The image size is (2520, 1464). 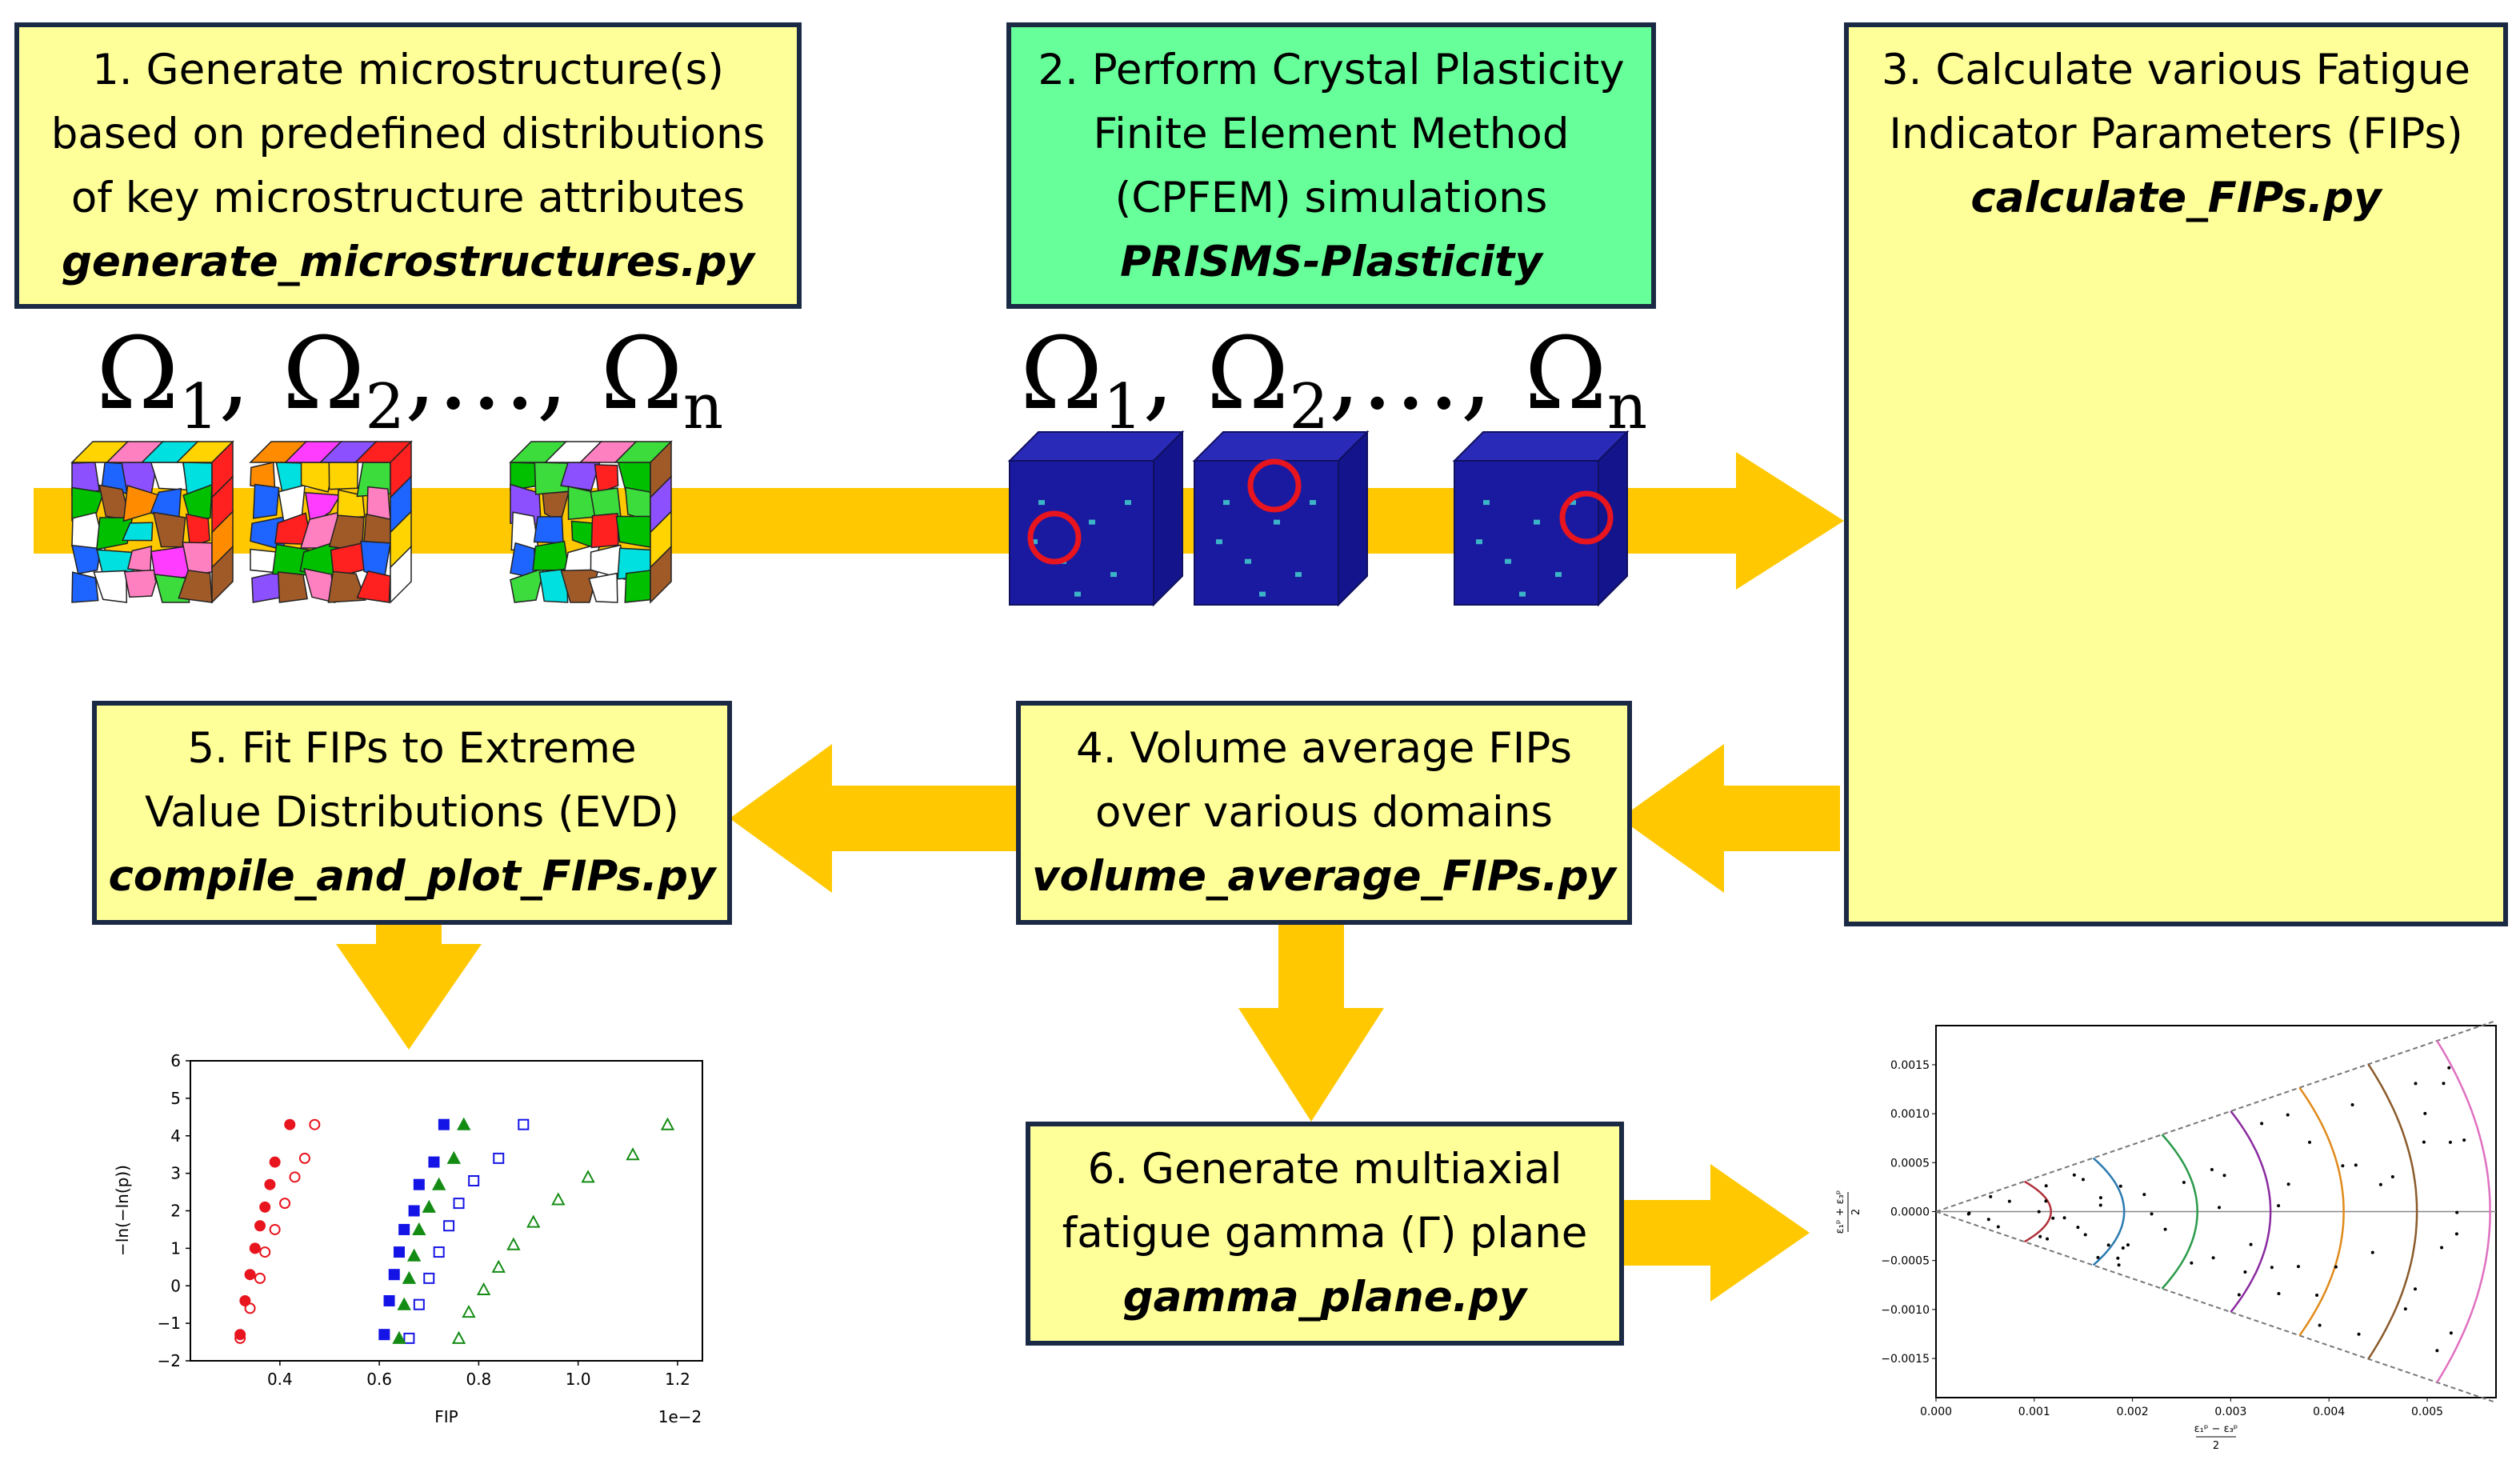 I want to click on step-3-line-2: Indicator Parameters (FIPs), so click(x=2176, y=134).